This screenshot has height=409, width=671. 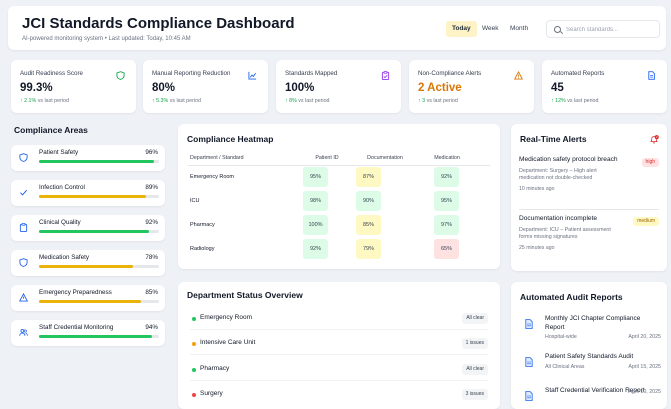 I want to click on compliance-area-clinical-quality: Clinical Quality 92%, so click(x=88, y=228).